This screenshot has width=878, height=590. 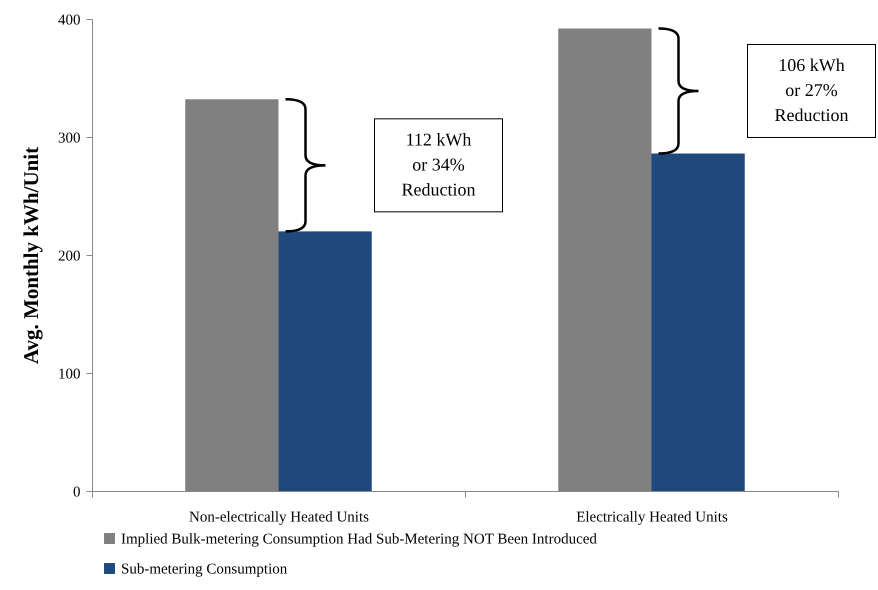 I want to click on legend-label: Sub-metering Consumption, so click(x=204, y=570).